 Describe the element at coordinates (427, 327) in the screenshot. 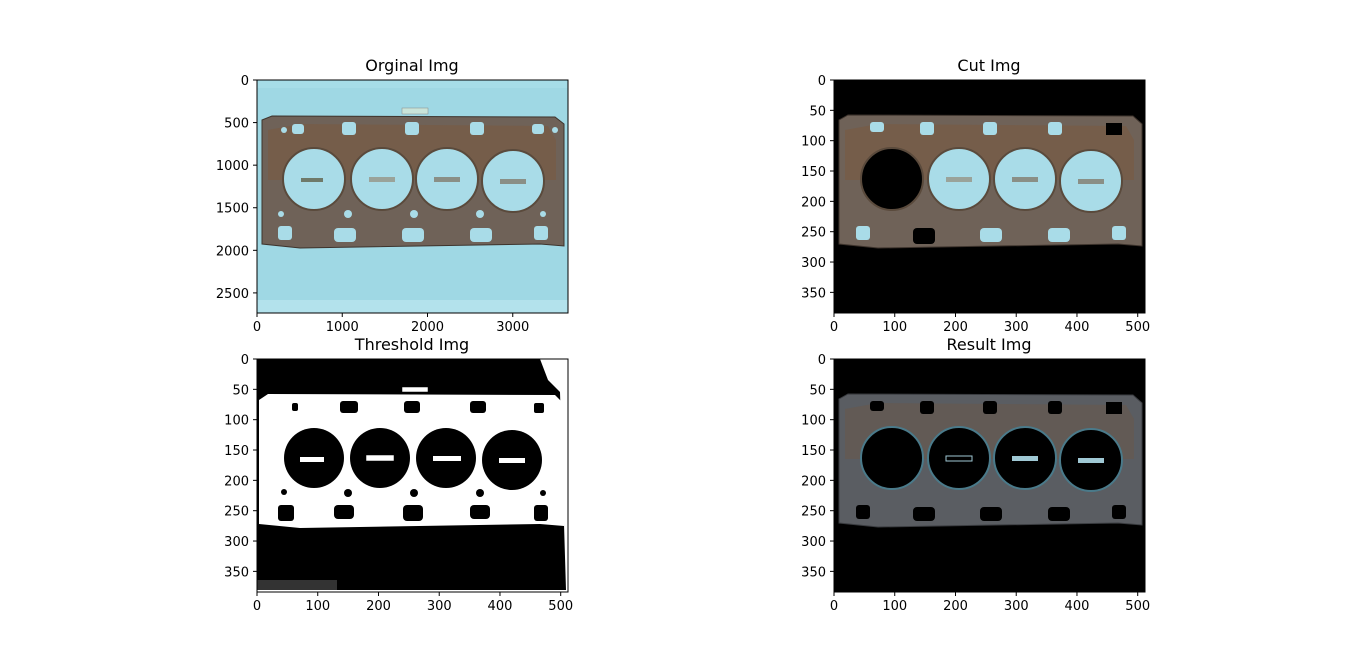

I see `x-tick-label: 2000` at that location.